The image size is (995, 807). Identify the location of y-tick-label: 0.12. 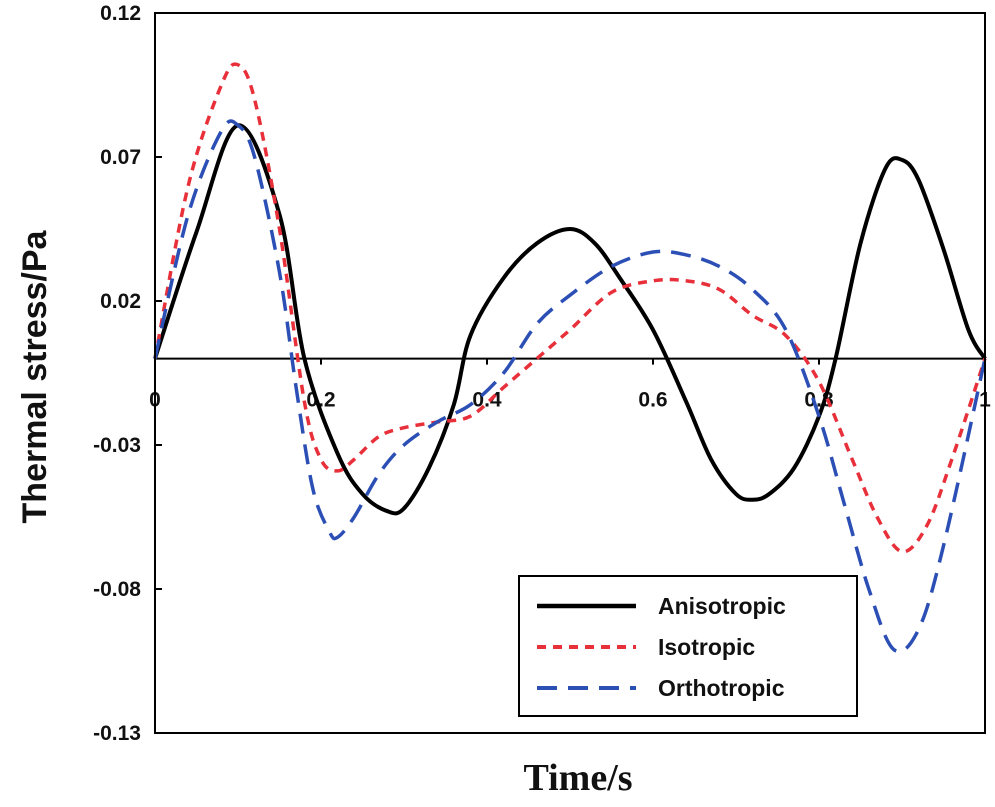
(120, 13).